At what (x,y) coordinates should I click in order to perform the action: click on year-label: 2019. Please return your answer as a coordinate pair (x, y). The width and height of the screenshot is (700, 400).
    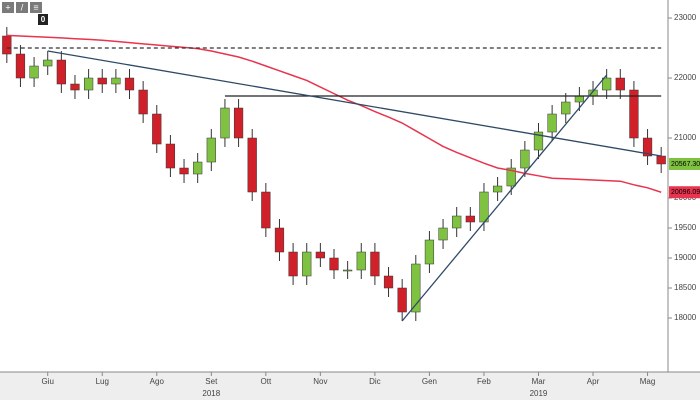
    Looking at the image, I should click on (539, 393).